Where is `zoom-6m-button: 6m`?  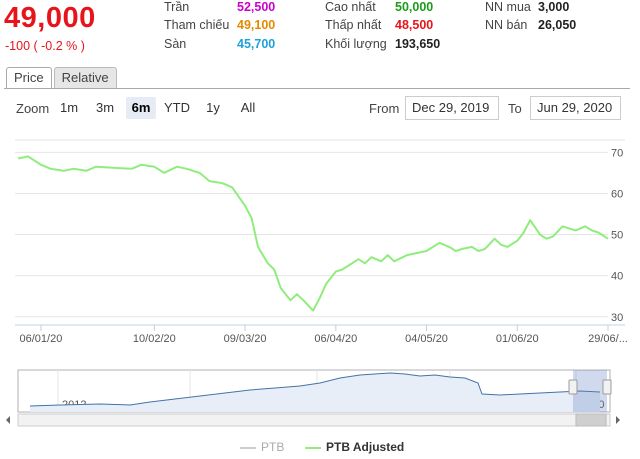
zoom-6m-button: 6m is located at coordinates (141, 108).